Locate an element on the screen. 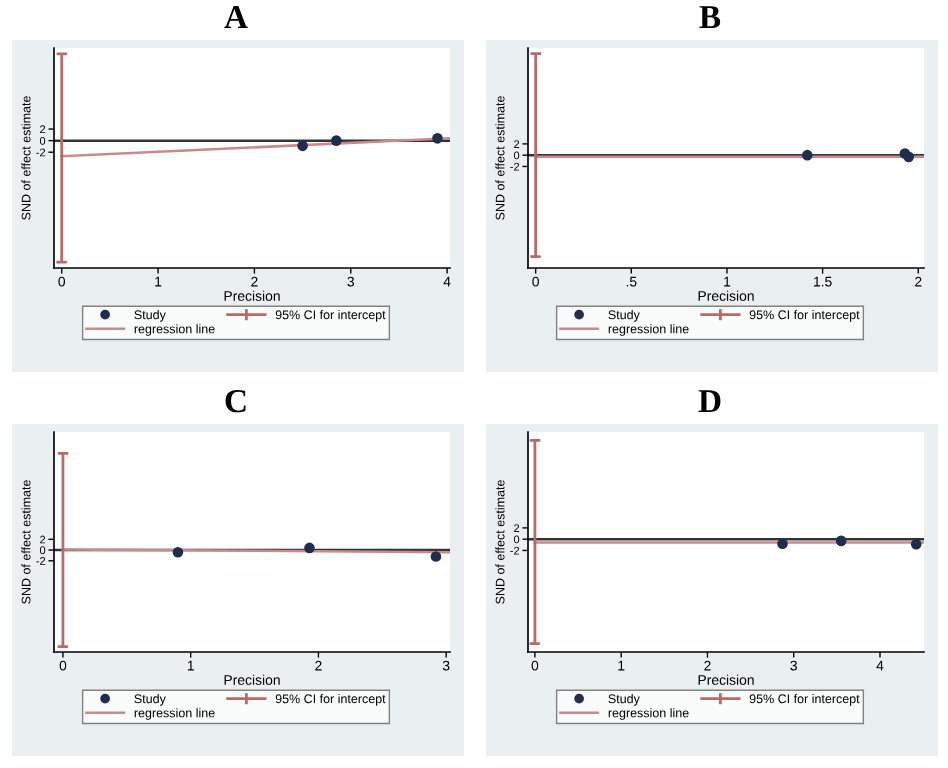 The width and height of the screenshot is (948, 768). chart-title: D is located at coordinates (709, 401).